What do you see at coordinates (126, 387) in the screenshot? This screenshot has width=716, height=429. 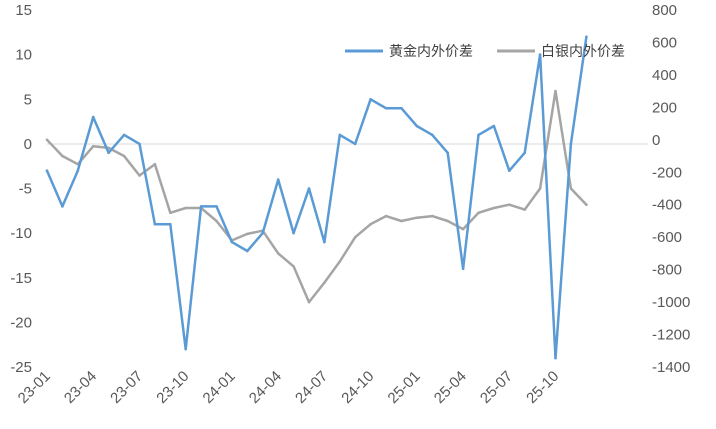 I see `x-tick-label: 23-07` at bounding box center [126, 387].